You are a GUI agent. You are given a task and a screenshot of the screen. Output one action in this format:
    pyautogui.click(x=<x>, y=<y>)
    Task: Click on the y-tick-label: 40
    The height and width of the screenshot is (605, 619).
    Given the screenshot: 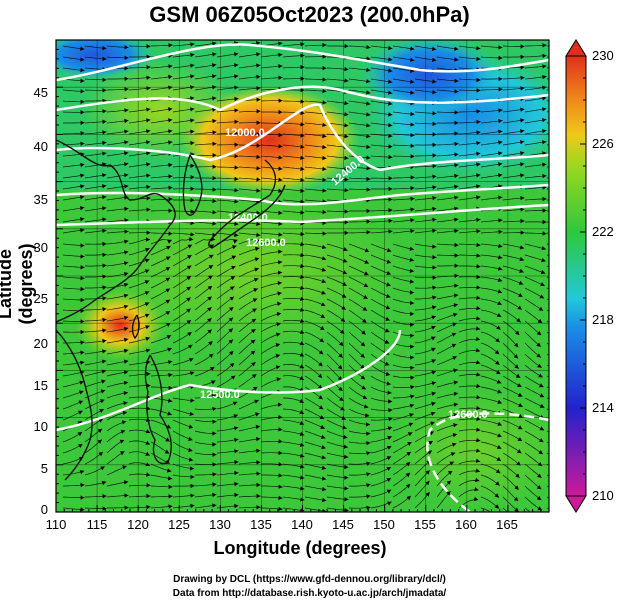 What is the action you would take?
    pyautogui.click(x=40, y=146)
    